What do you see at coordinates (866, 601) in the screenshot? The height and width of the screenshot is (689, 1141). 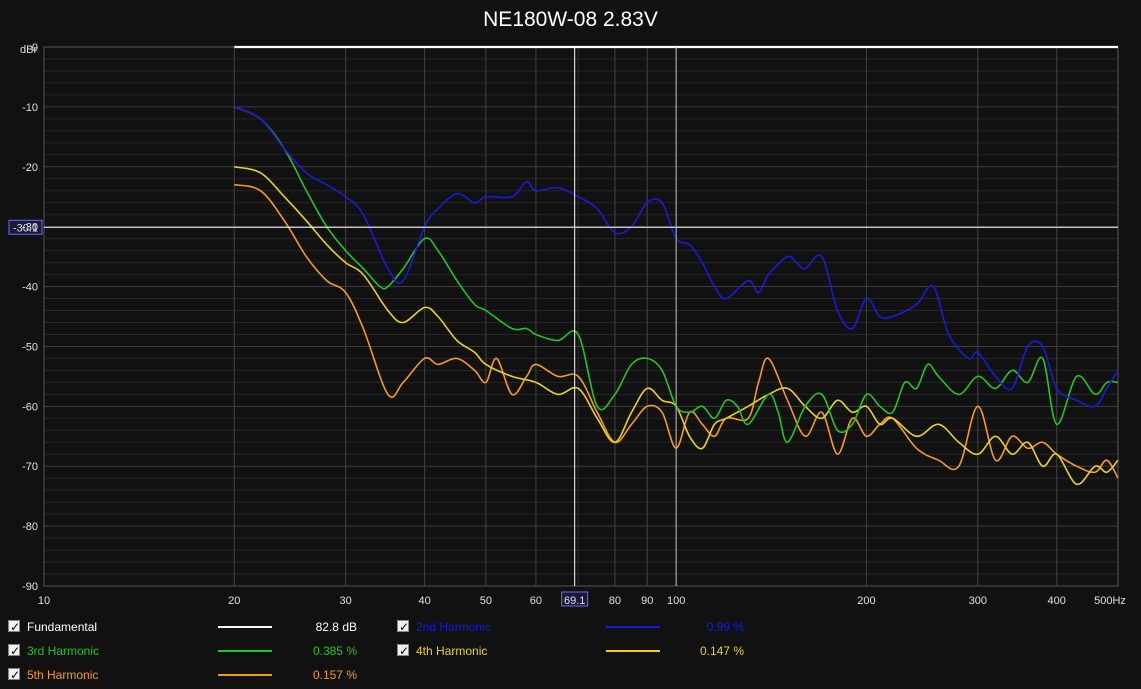 I see `x-tick-label: 200` at bounding box center [866, 601].